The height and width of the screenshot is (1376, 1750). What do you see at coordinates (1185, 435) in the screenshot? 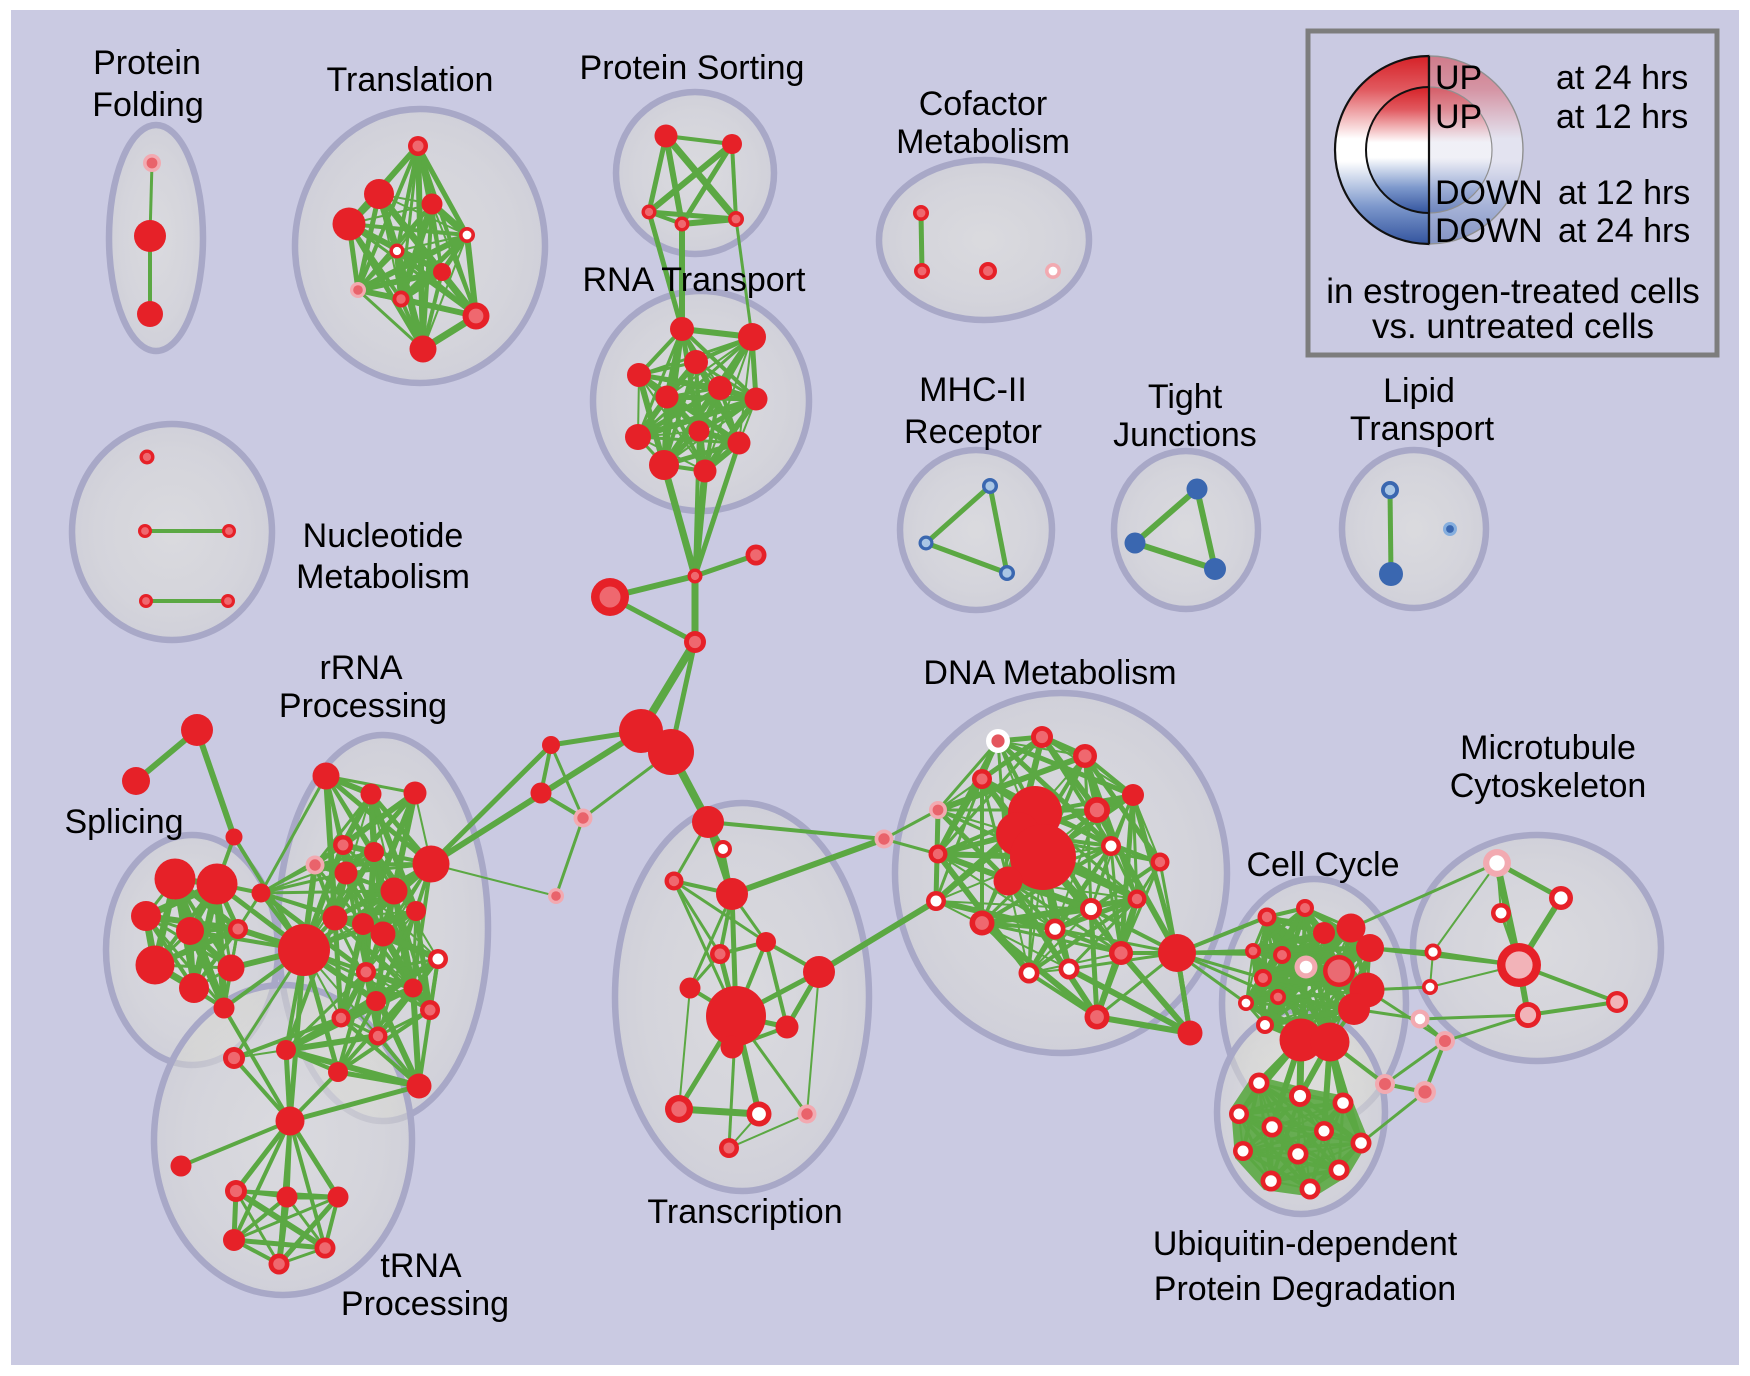
I see `svg-text: Junctions` at bounding box center [1185, 435].